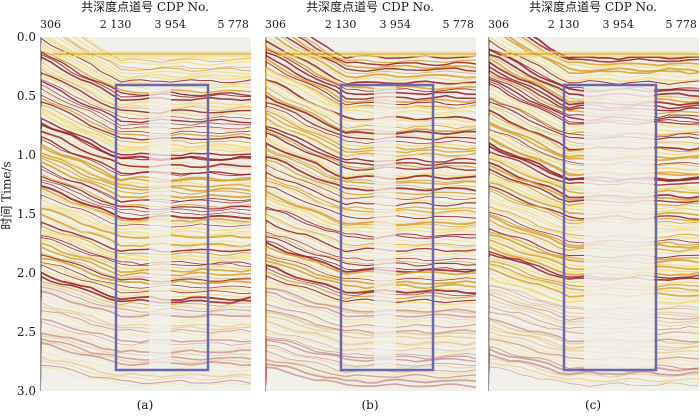 The height and width of the screenshot is (416, 700). Describe the element at coordinates (370, 405) in the screenshot. I see `panel-label: (b)` at that location.